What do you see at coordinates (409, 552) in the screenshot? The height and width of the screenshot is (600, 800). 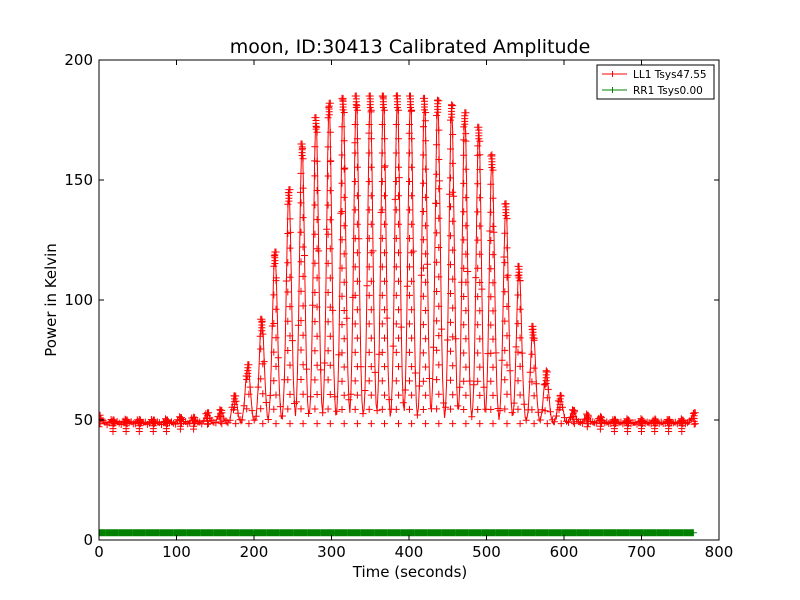 I see `x-tick-label: 400` at bounding box center [409, 552].